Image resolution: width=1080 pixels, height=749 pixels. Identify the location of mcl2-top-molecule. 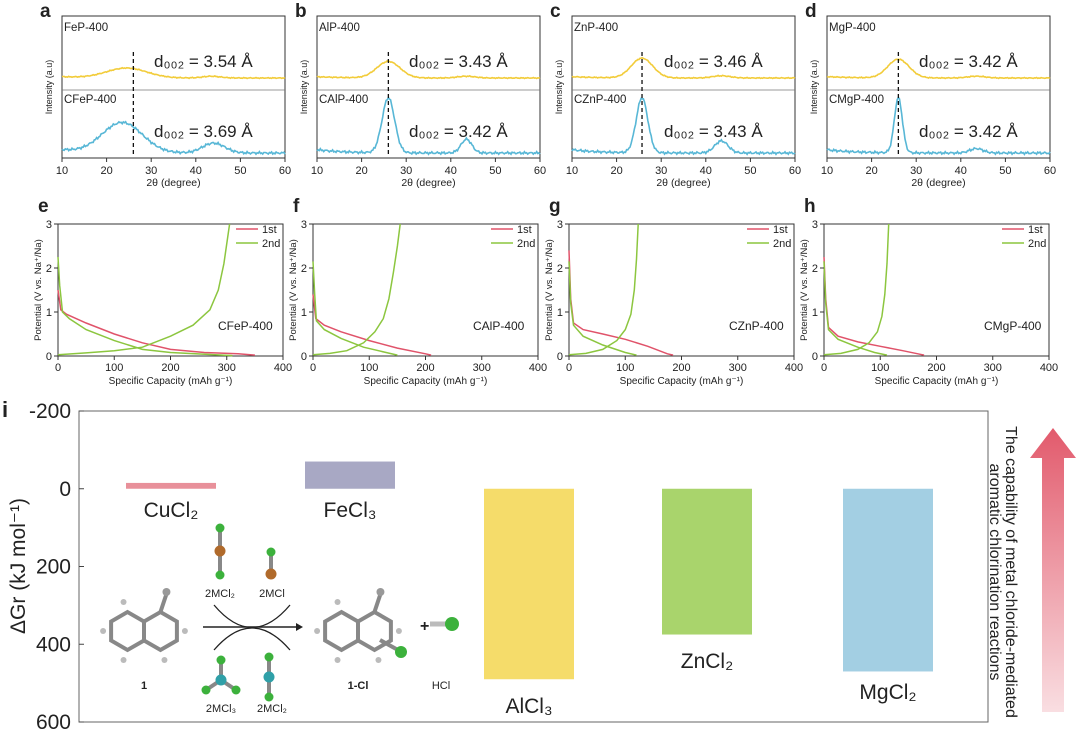
(220, 551).